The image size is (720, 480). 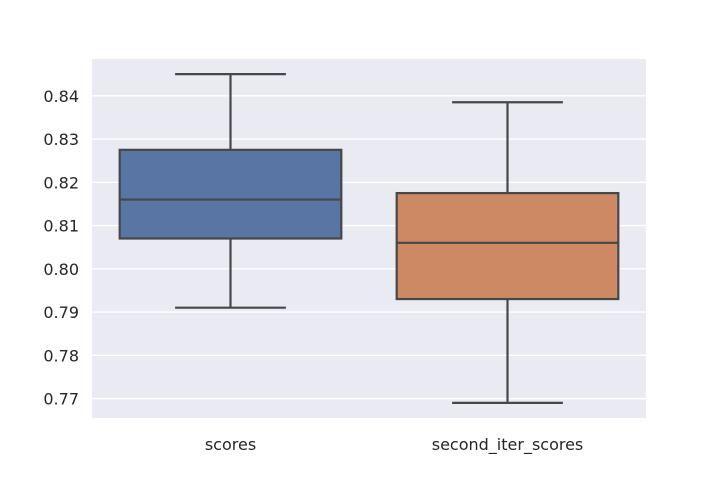 What do you see at coordinates (61, 182) in the screenshot?
I see `y-tick-label: 0.82` at bounding box center [61, 182].